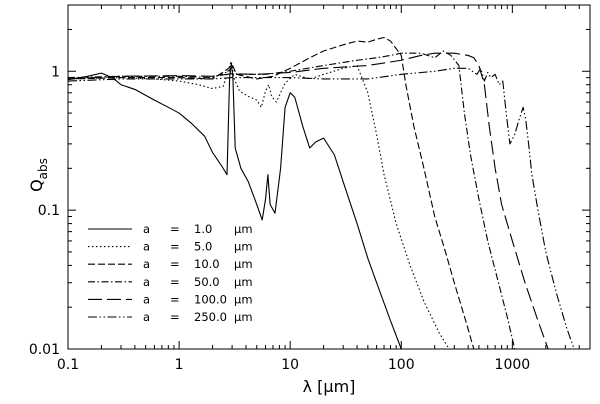 The image size is (600, 404). I want to click on x-tick-label: 1000, so click(513, 365).